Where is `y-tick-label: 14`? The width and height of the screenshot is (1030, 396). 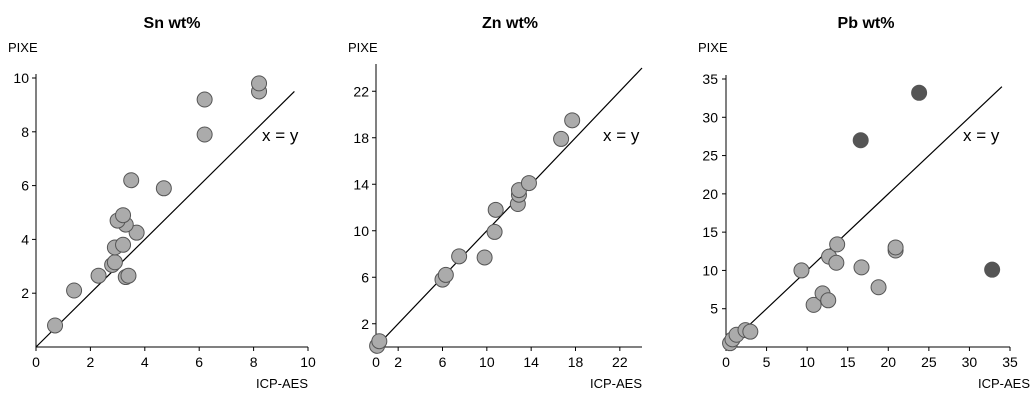
y-tick-label: 14 is located at coordinates (361, 184).